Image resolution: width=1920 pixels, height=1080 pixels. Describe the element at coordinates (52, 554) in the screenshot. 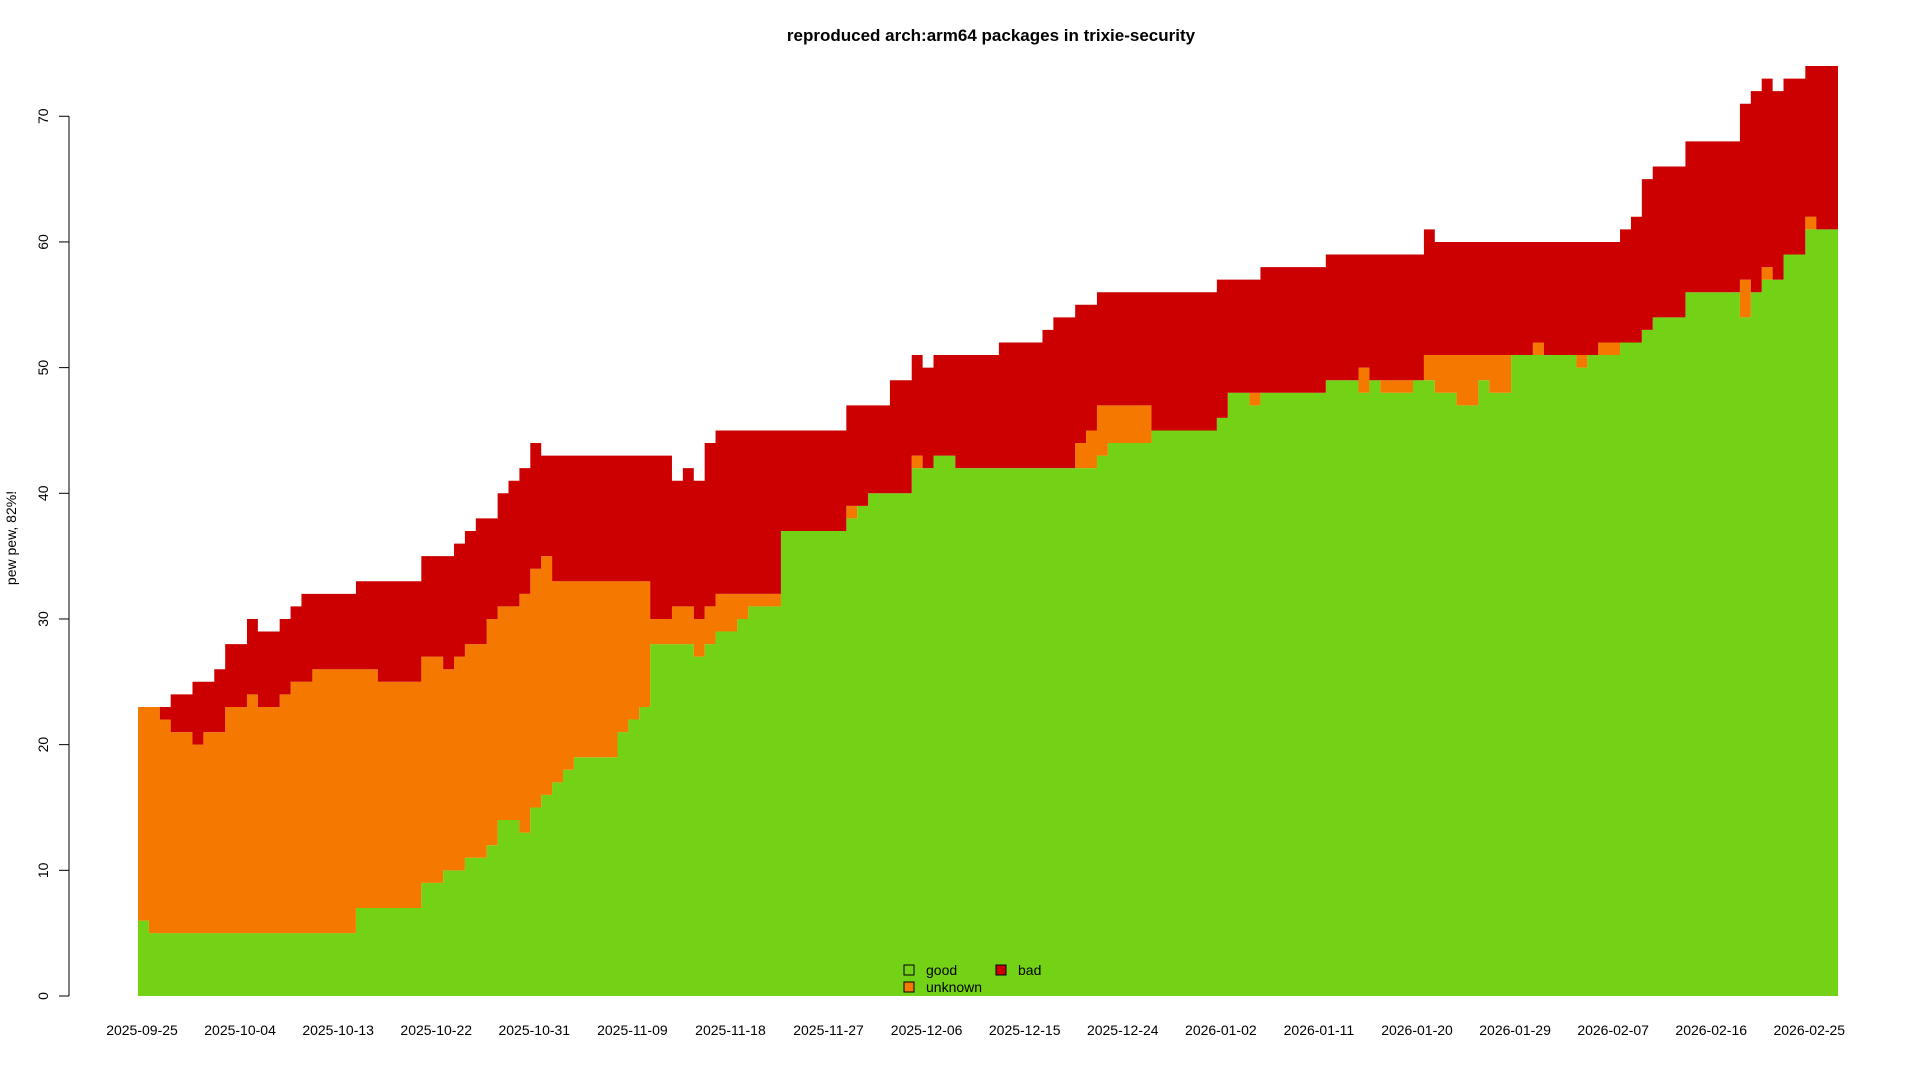

I see `y-axis: 0 10 20 30 40 50 60 70` at that location.